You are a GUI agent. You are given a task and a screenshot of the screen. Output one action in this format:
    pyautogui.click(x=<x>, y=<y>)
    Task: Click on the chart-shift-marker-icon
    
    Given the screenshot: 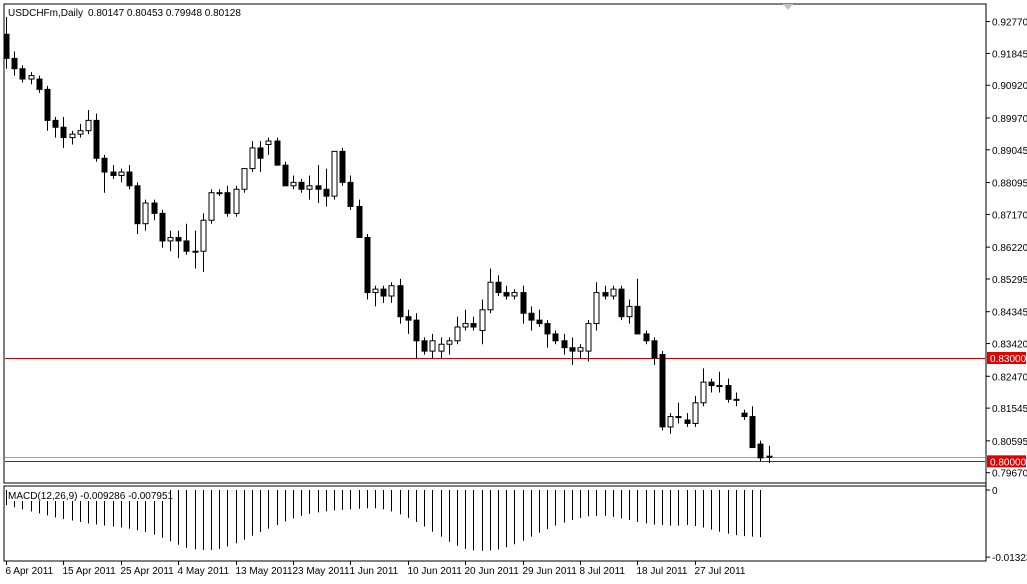 What is the action you would take?
    pyautogui.click(x=788, y=7)
    